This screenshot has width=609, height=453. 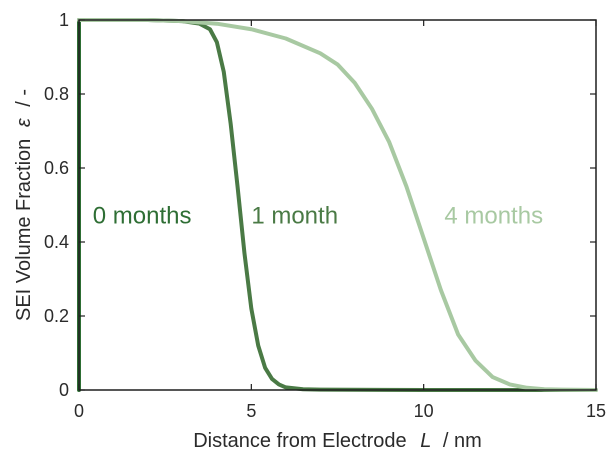 I want to click on series-label-2: 4 months, so click(x=493, y=216).